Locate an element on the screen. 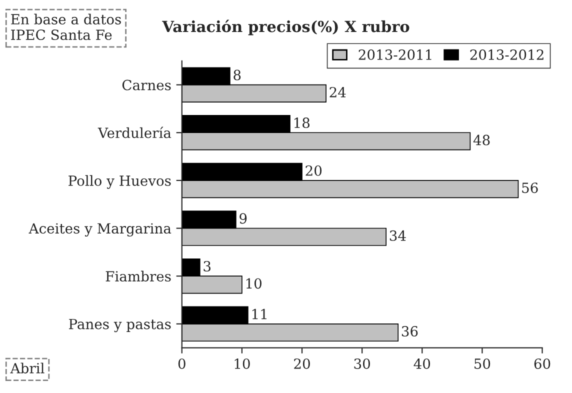 The height and width of the screenshot is (393, 572). x-tick-label: 40 is located at coordinates (422, 363).